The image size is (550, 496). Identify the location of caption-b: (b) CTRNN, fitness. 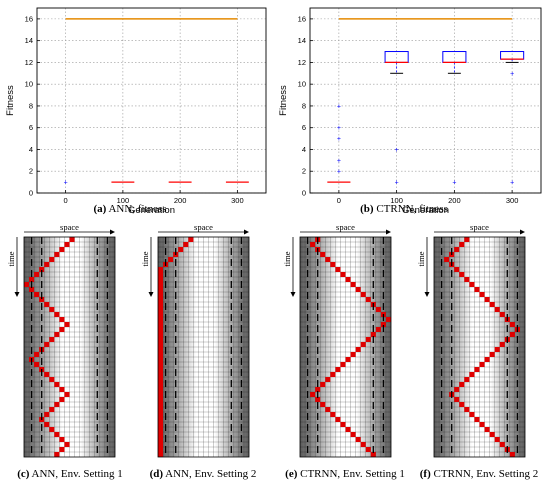
(404, 209).